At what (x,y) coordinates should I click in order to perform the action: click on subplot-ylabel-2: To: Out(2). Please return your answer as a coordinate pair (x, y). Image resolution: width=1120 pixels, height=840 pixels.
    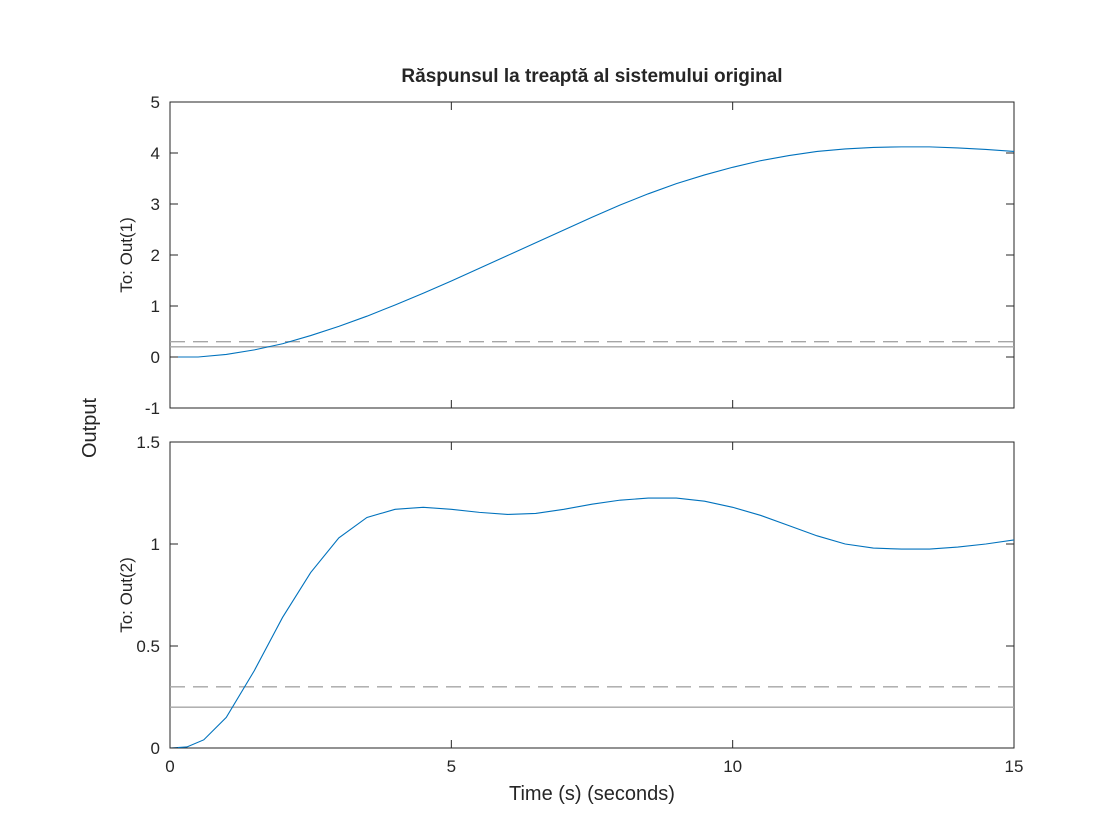
    Looking at the image, I should click on (126, 595).